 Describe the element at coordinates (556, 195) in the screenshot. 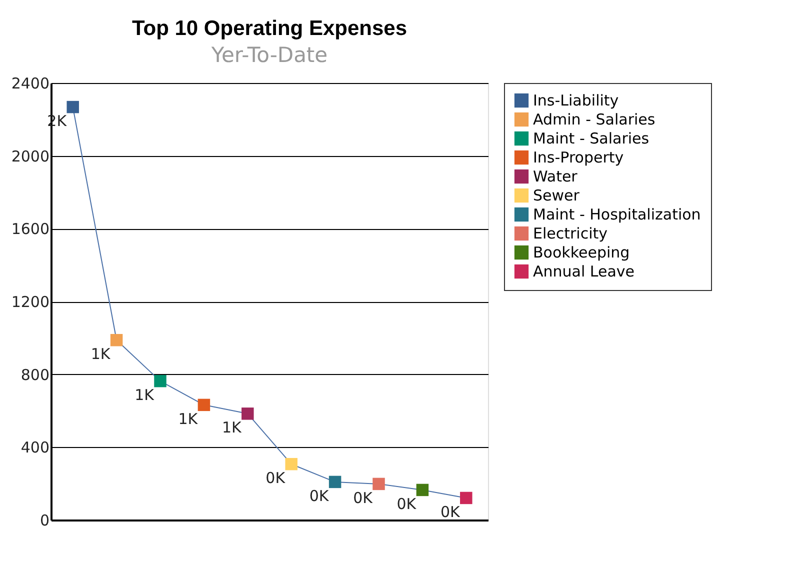

I see `legend-label: Sewer` at that location.